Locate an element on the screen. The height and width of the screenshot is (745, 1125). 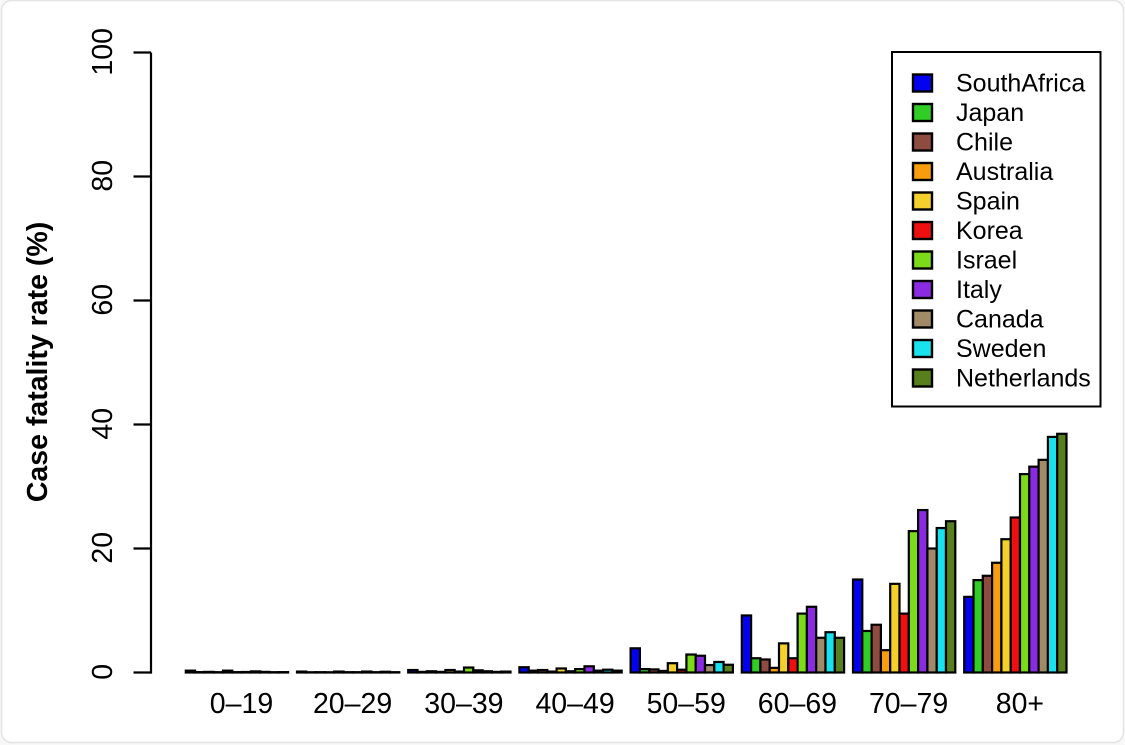
svg-text: 40 is located at coordinates (103, 424).